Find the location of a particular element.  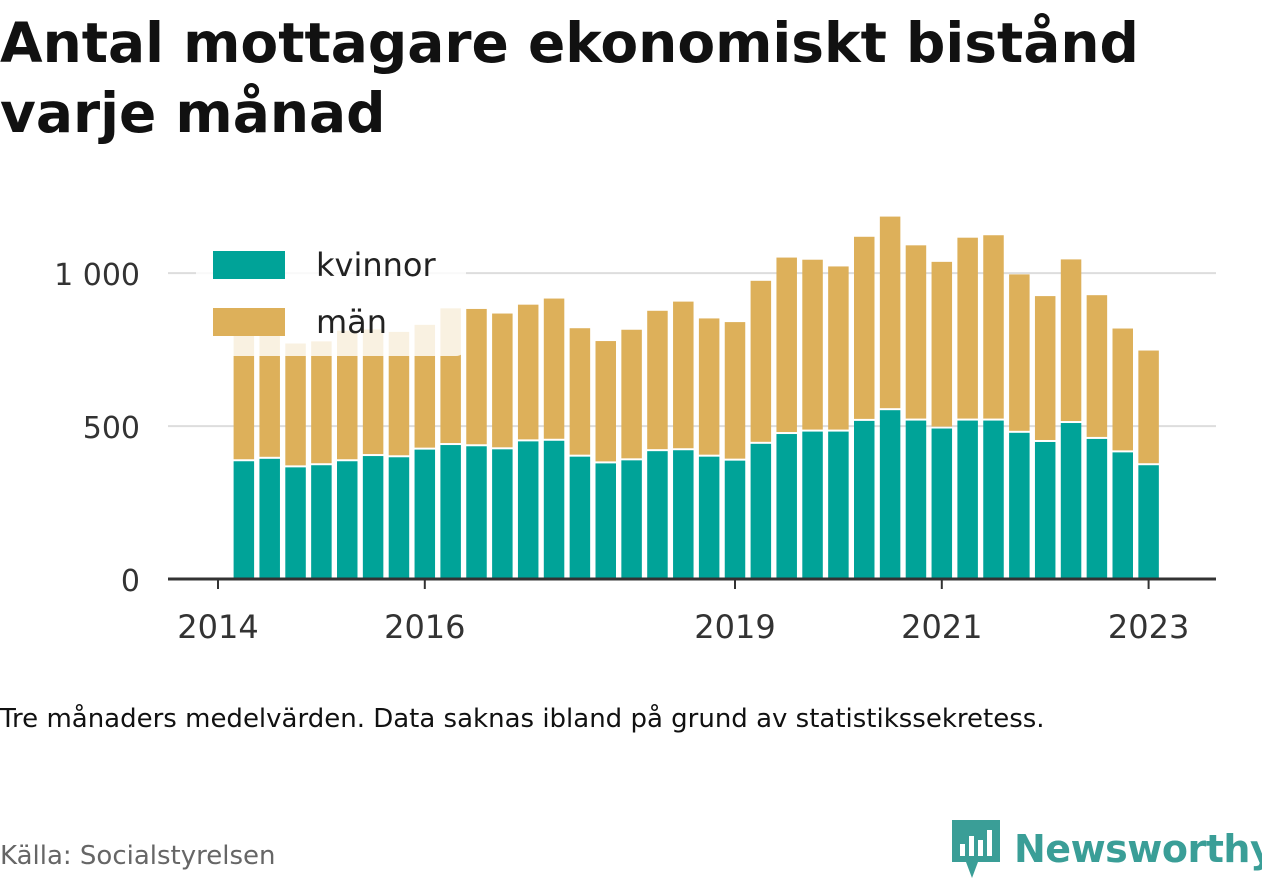

y-tick-label: 500 is located at coordinates (111, 428).